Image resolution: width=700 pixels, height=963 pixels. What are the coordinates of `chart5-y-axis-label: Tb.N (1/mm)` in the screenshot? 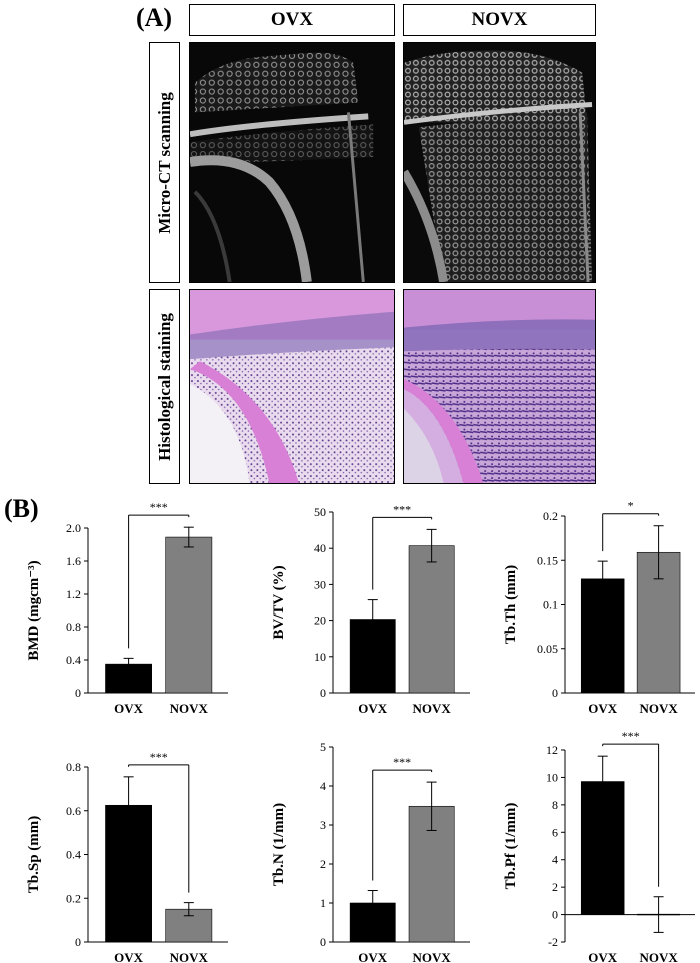 It's located at (279, 844).